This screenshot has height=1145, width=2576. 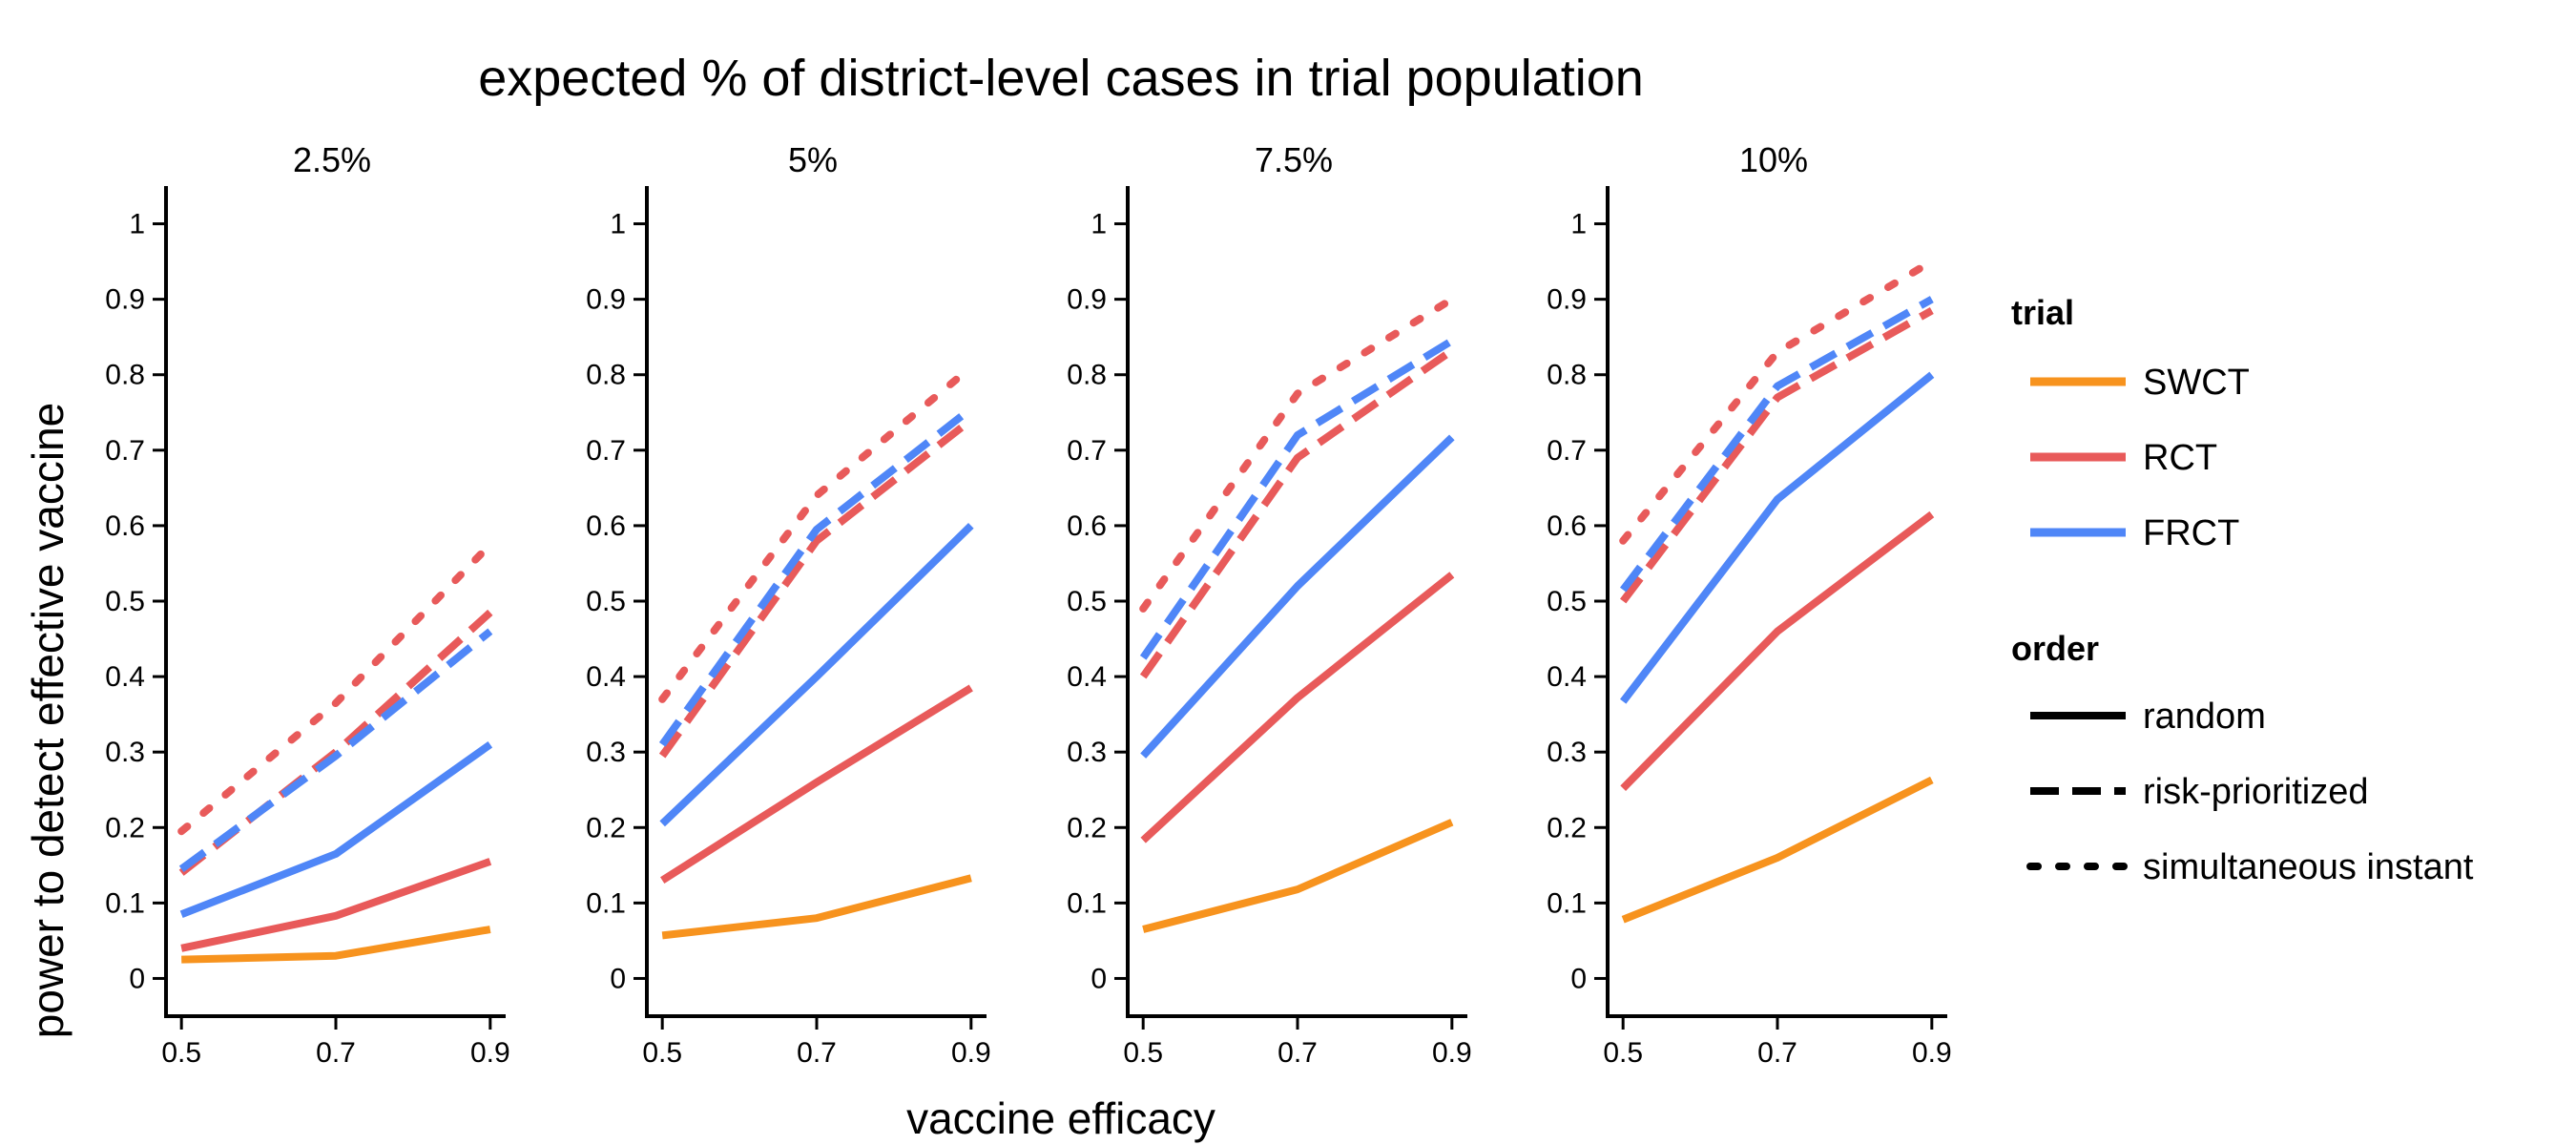 I want to click on panel-2: 5% 0 0.1 0.2 0.3 0.4 0.5 0.6 0.7 0.8 0.9 1 0.5 0.7 0.9, so click(x=788, y=604).